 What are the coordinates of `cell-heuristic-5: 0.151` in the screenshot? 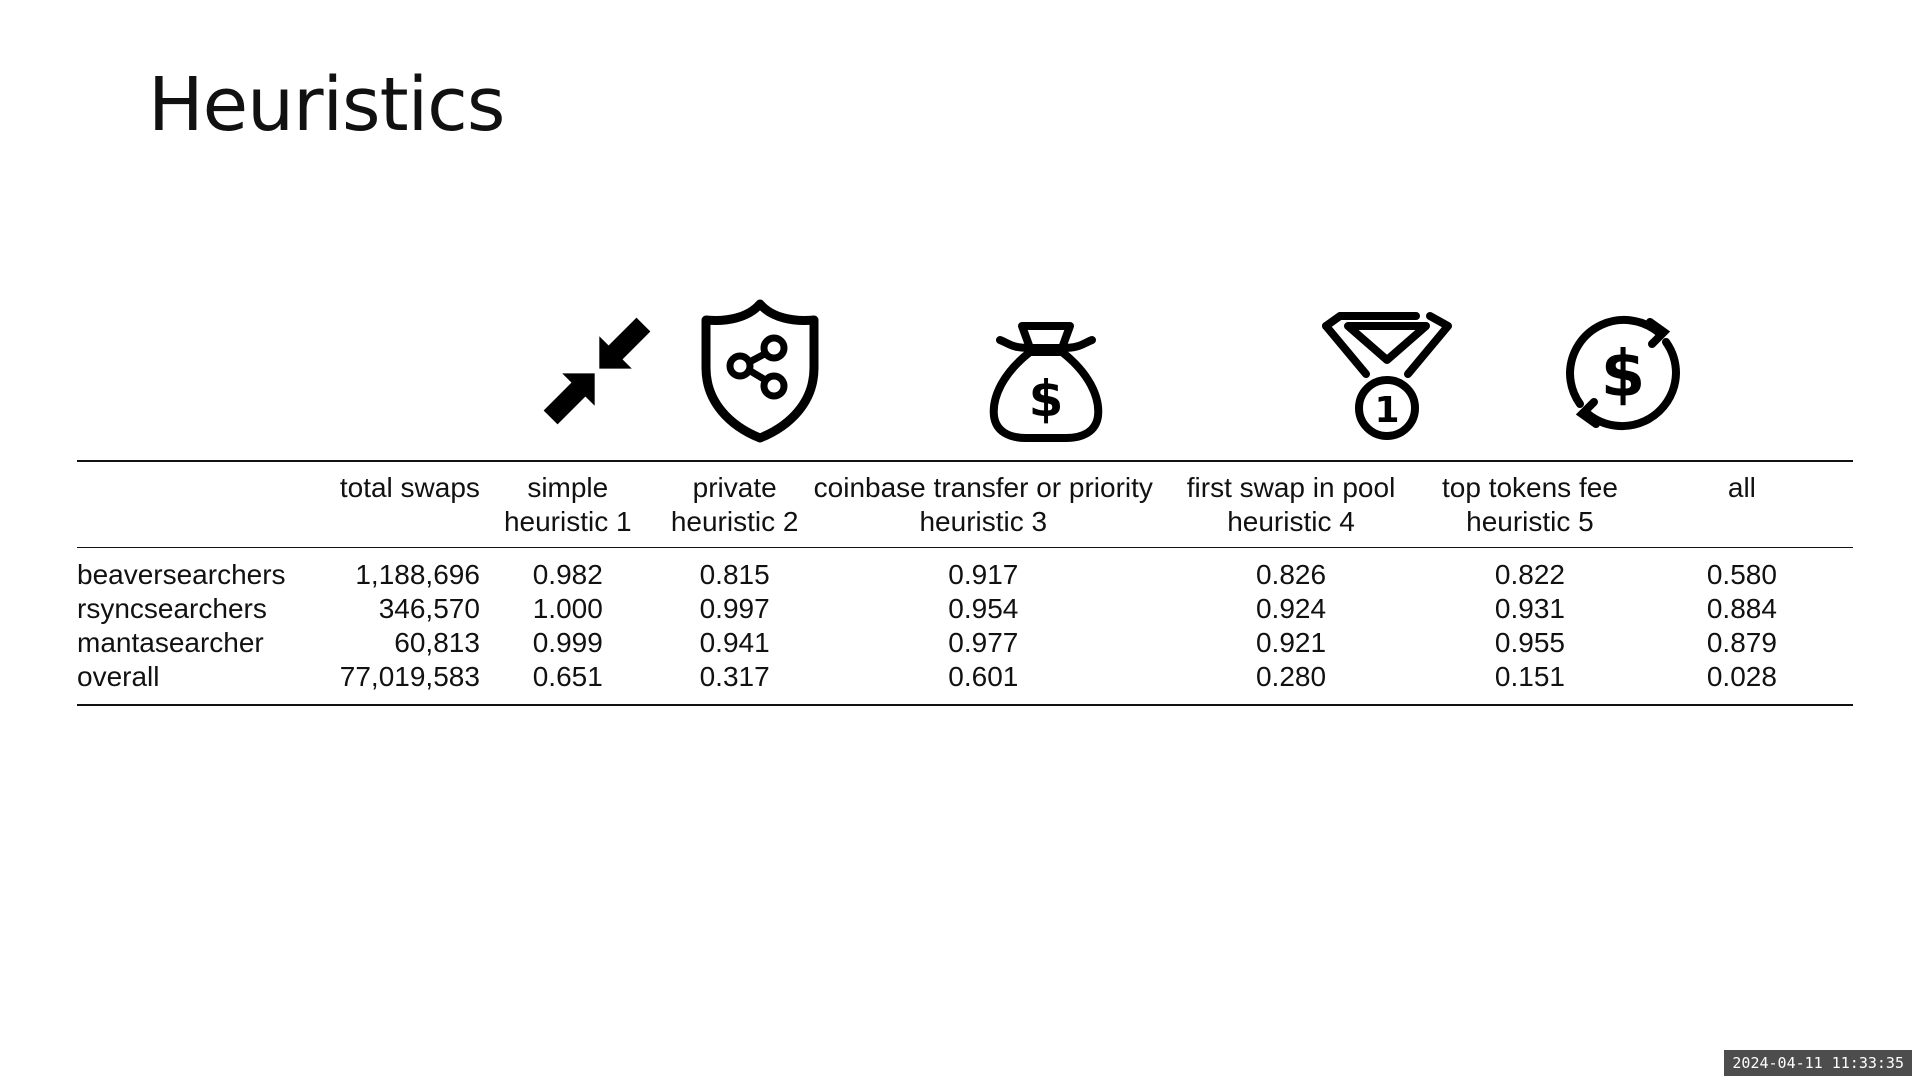 It's located at (1529, 676).